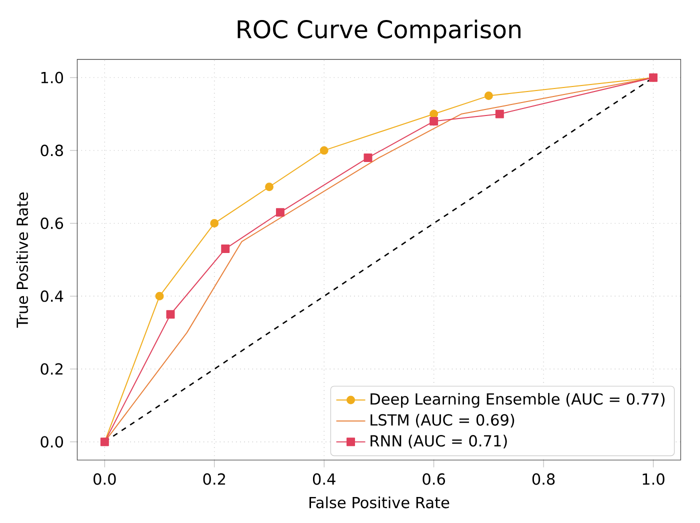  I want to click on x-axis-title: False Positive Rate, so click(380, 502).